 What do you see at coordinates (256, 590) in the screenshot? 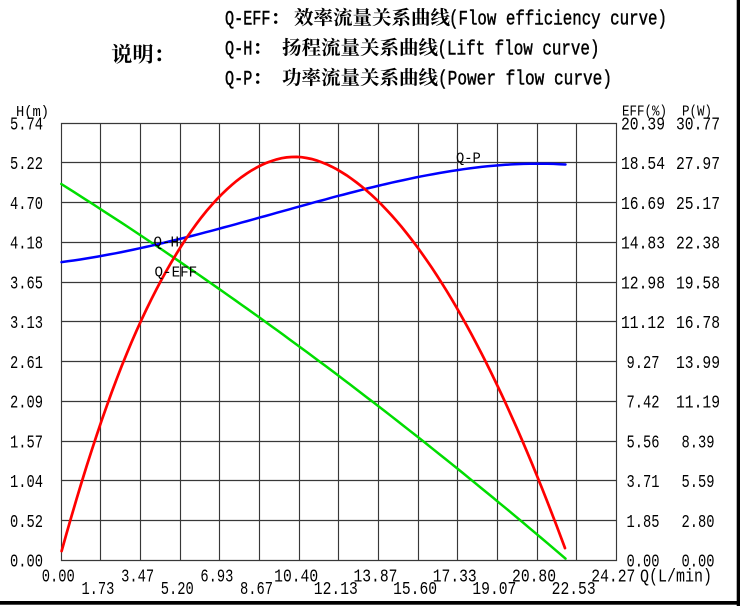
I see `svg-text: 8.67` at bounding box center [256, 590].